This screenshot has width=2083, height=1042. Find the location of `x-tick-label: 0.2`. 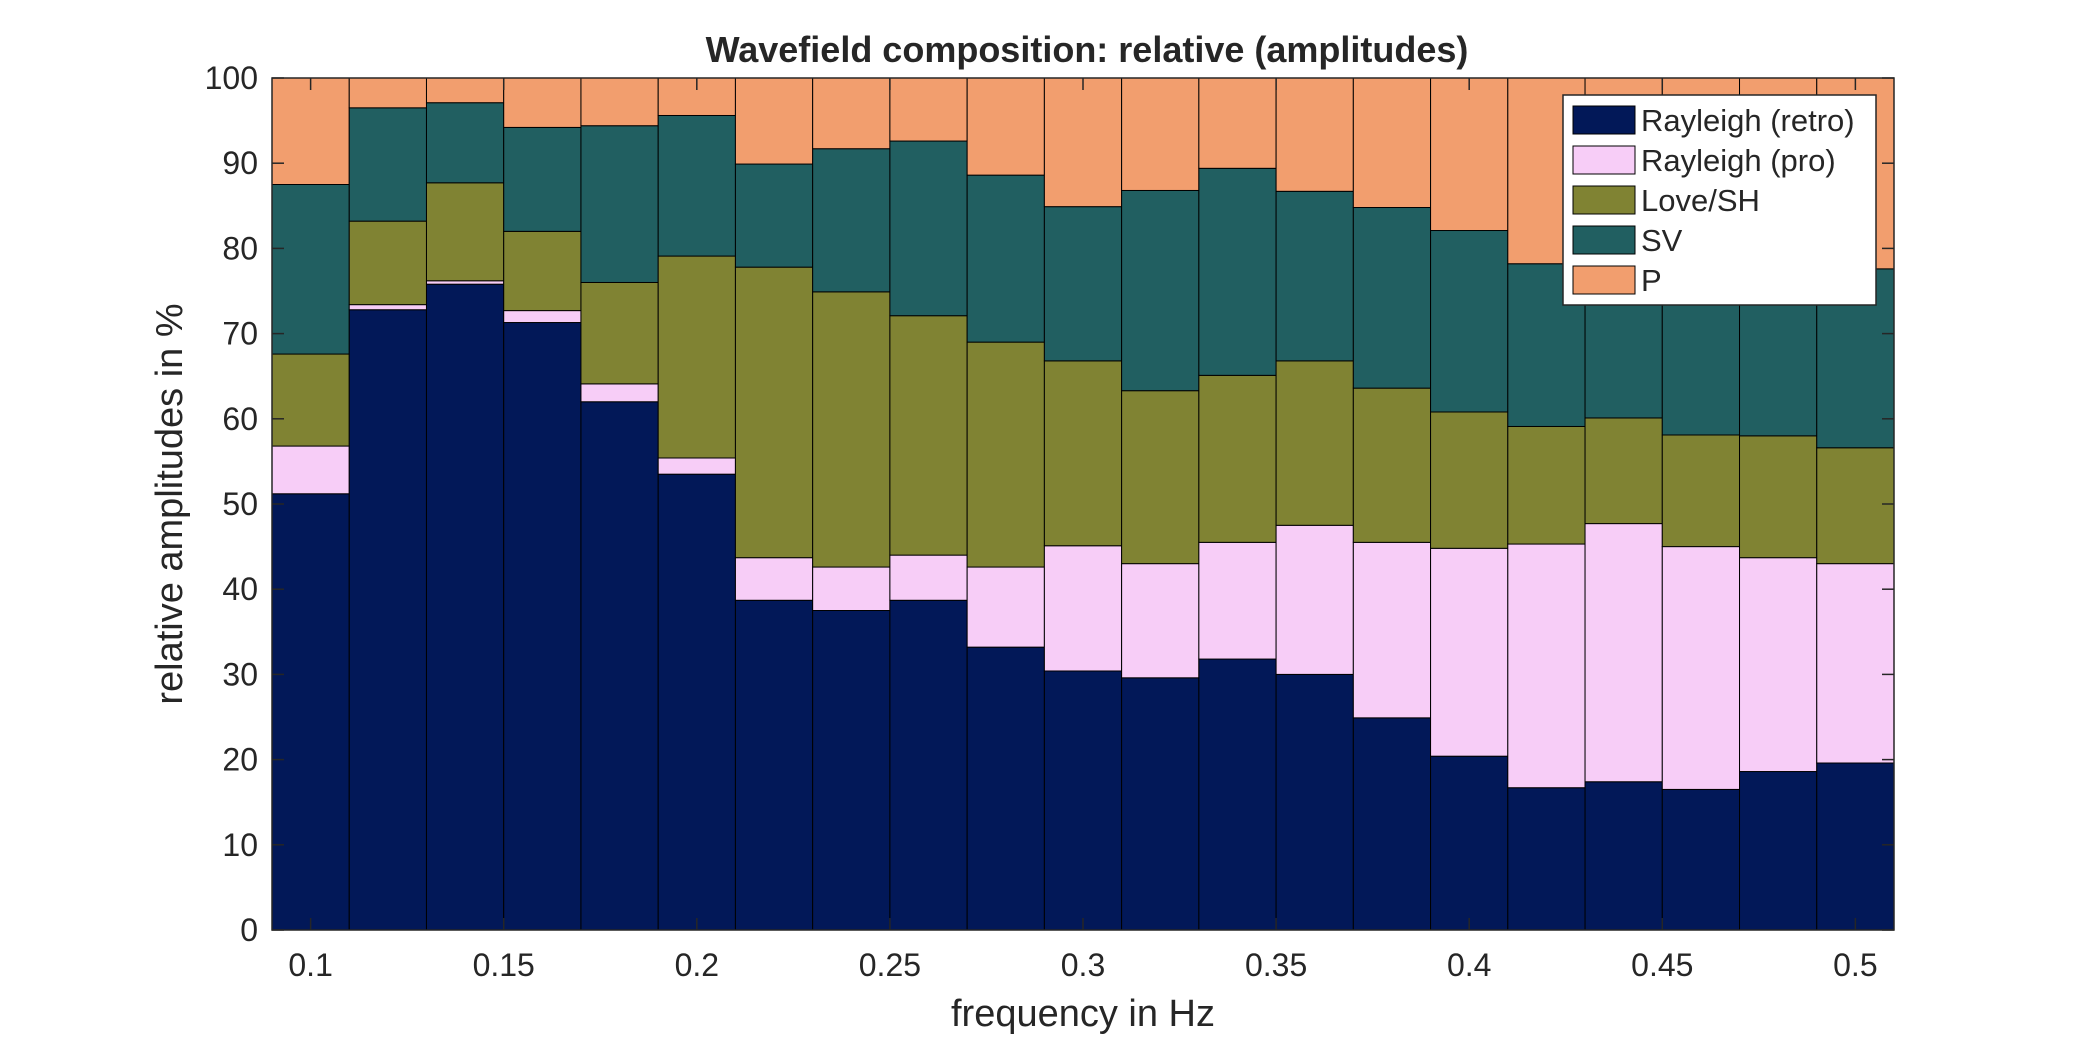

x-tick-label: 0.2 is located at coordinates (697, 965).